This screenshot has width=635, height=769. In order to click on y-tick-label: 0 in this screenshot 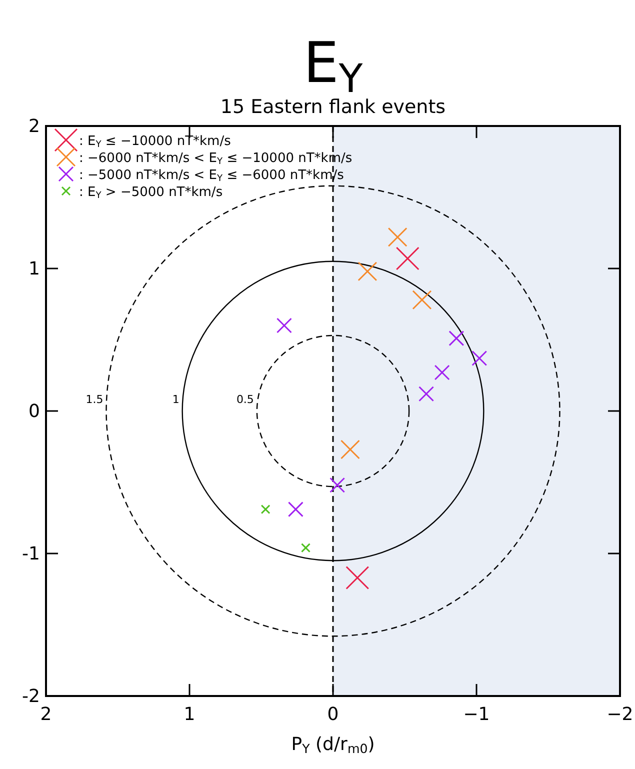, I will do `click(34, 411)`.